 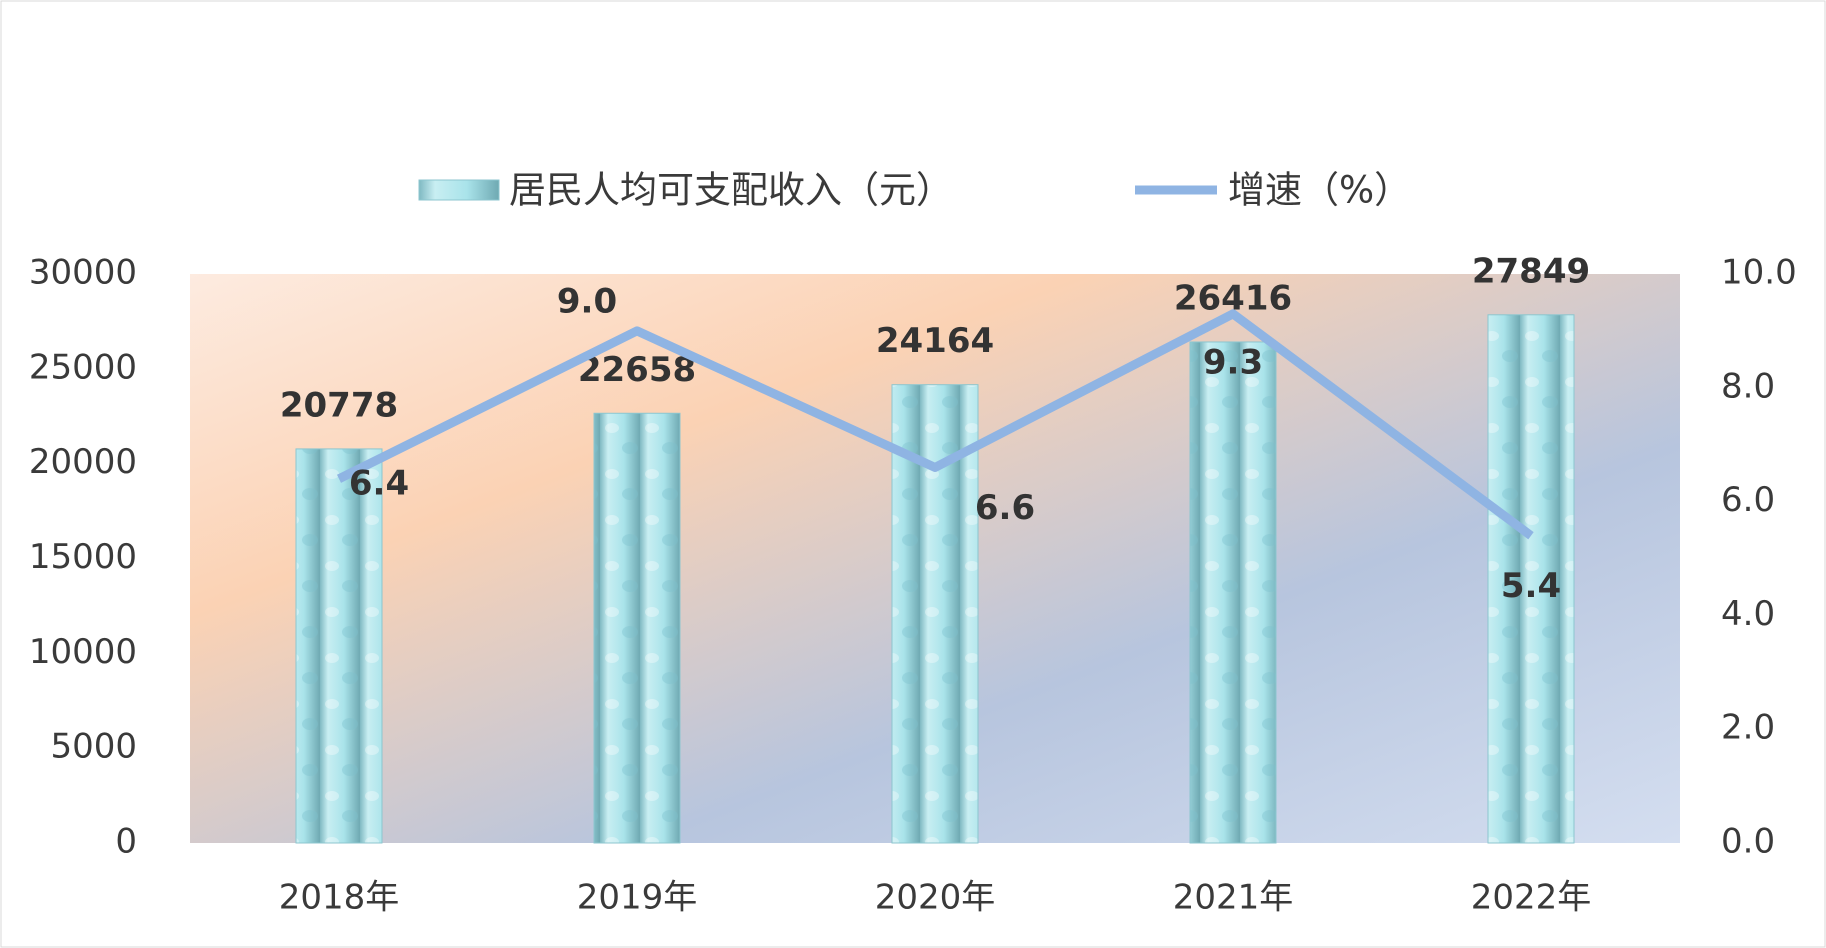 I want to click on y2-tick-label: 0.0, so click(x=1748, y=842).